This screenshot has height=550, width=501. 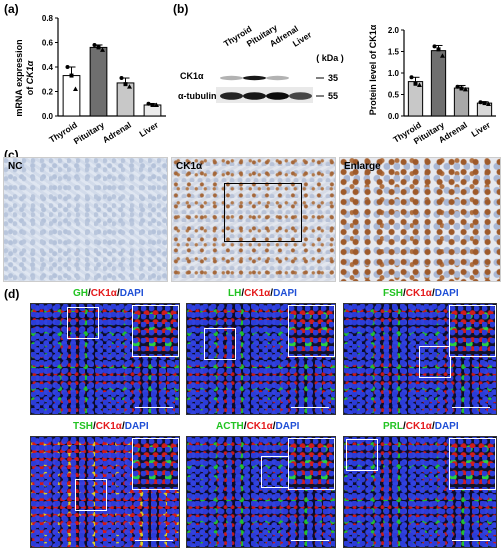 What do you see at coordinates (89, 293) in the screenshot?
I see `fluor-title-gh-part-0: /` at bounding box center [89, 293].